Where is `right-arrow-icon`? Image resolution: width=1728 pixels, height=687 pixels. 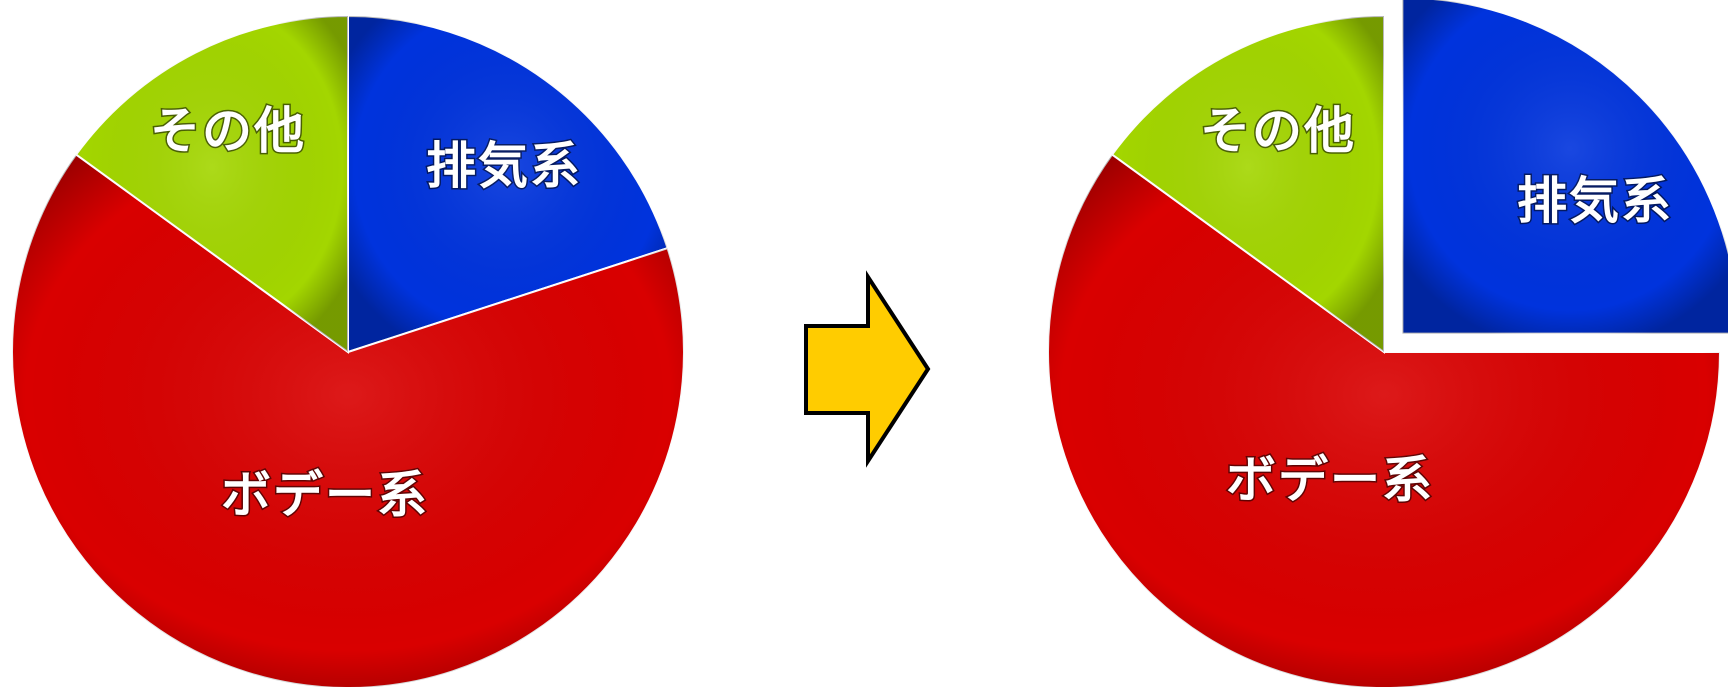 right-arrow-icon is located at coordinates (867, 369).